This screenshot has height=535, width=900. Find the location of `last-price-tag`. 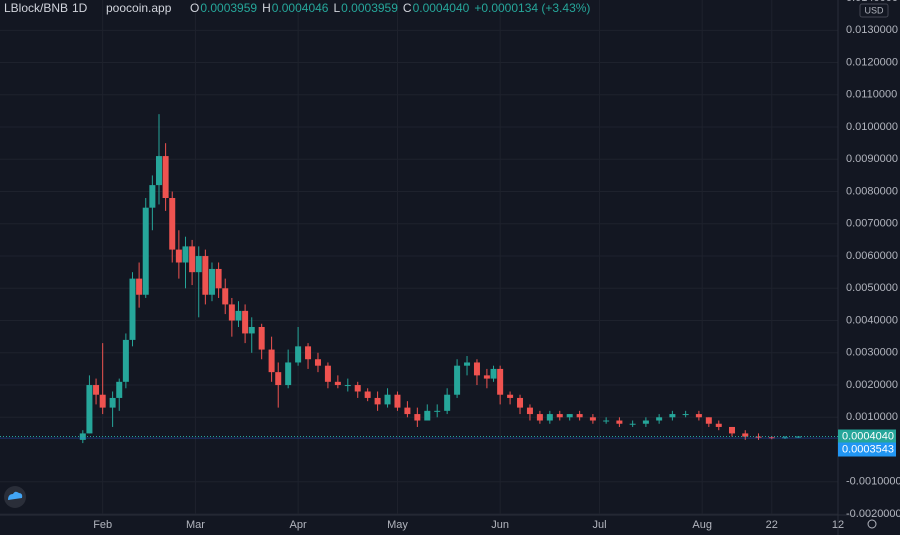

last-price-tag is located at coordinates (867, 436).